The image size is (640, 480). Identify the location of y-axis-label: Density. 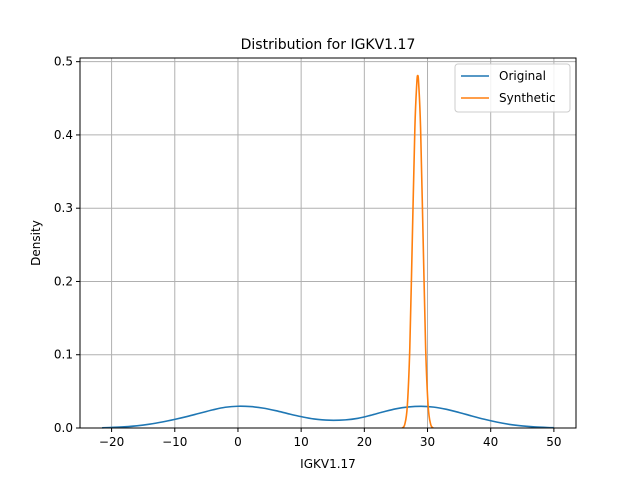
(36, 243).